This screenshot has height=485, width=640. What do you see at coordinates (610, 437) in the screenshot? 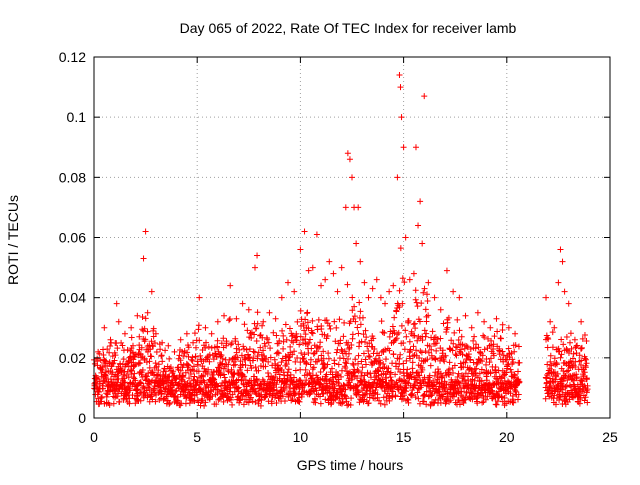
I see `x-tick-label: 25` at bounding box center [610, 437].